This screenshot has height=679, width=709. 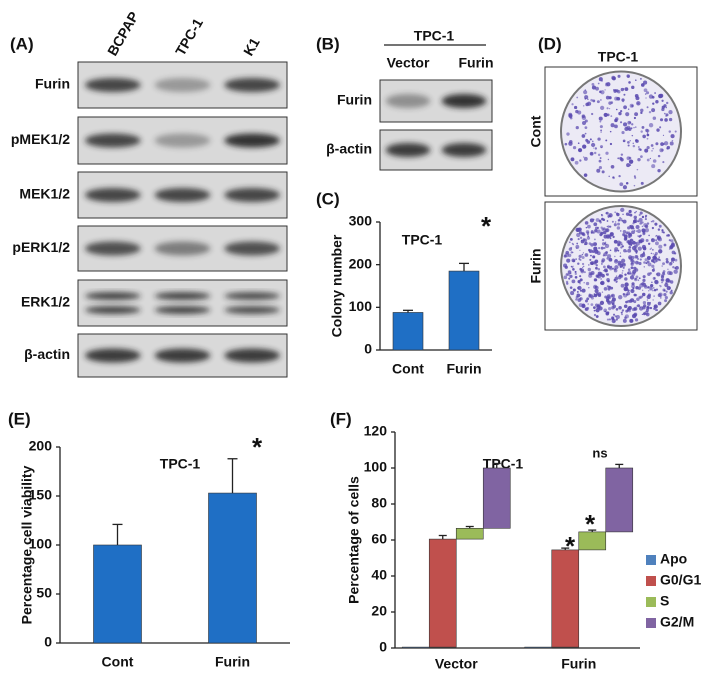 I want to click on y-axis-label: Percentage of cells, so click(x=354, y=540).